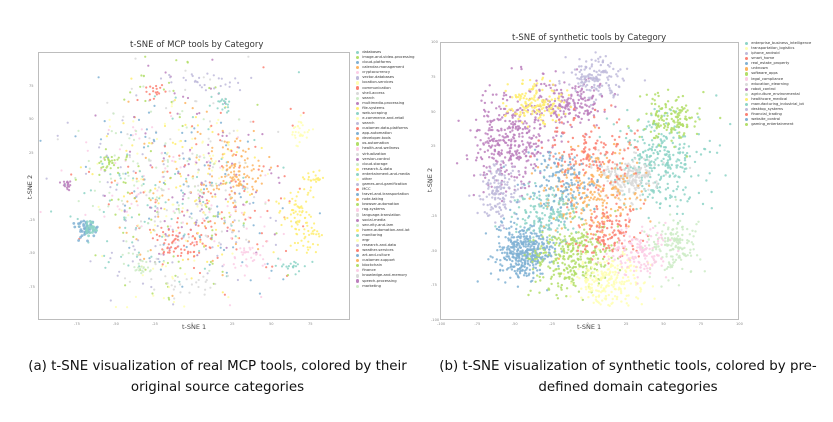 The width and height of the screenshot is (833, 422). What do you see at coordinates (385, 275) in the screenshot?
I see `legend-label: knowledge-and-memory` at bounding box center [385, 275].